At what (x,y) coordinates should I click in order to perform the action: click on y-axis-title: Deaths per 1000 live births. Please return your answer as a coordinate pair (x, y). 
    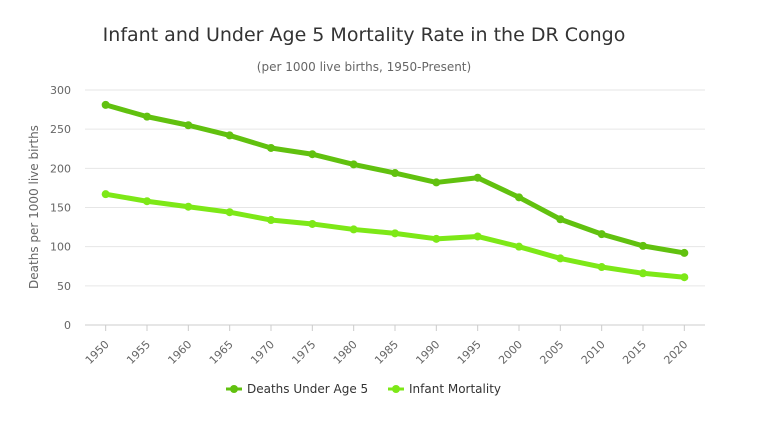
    Looking at the image, I should click on (34, 207).